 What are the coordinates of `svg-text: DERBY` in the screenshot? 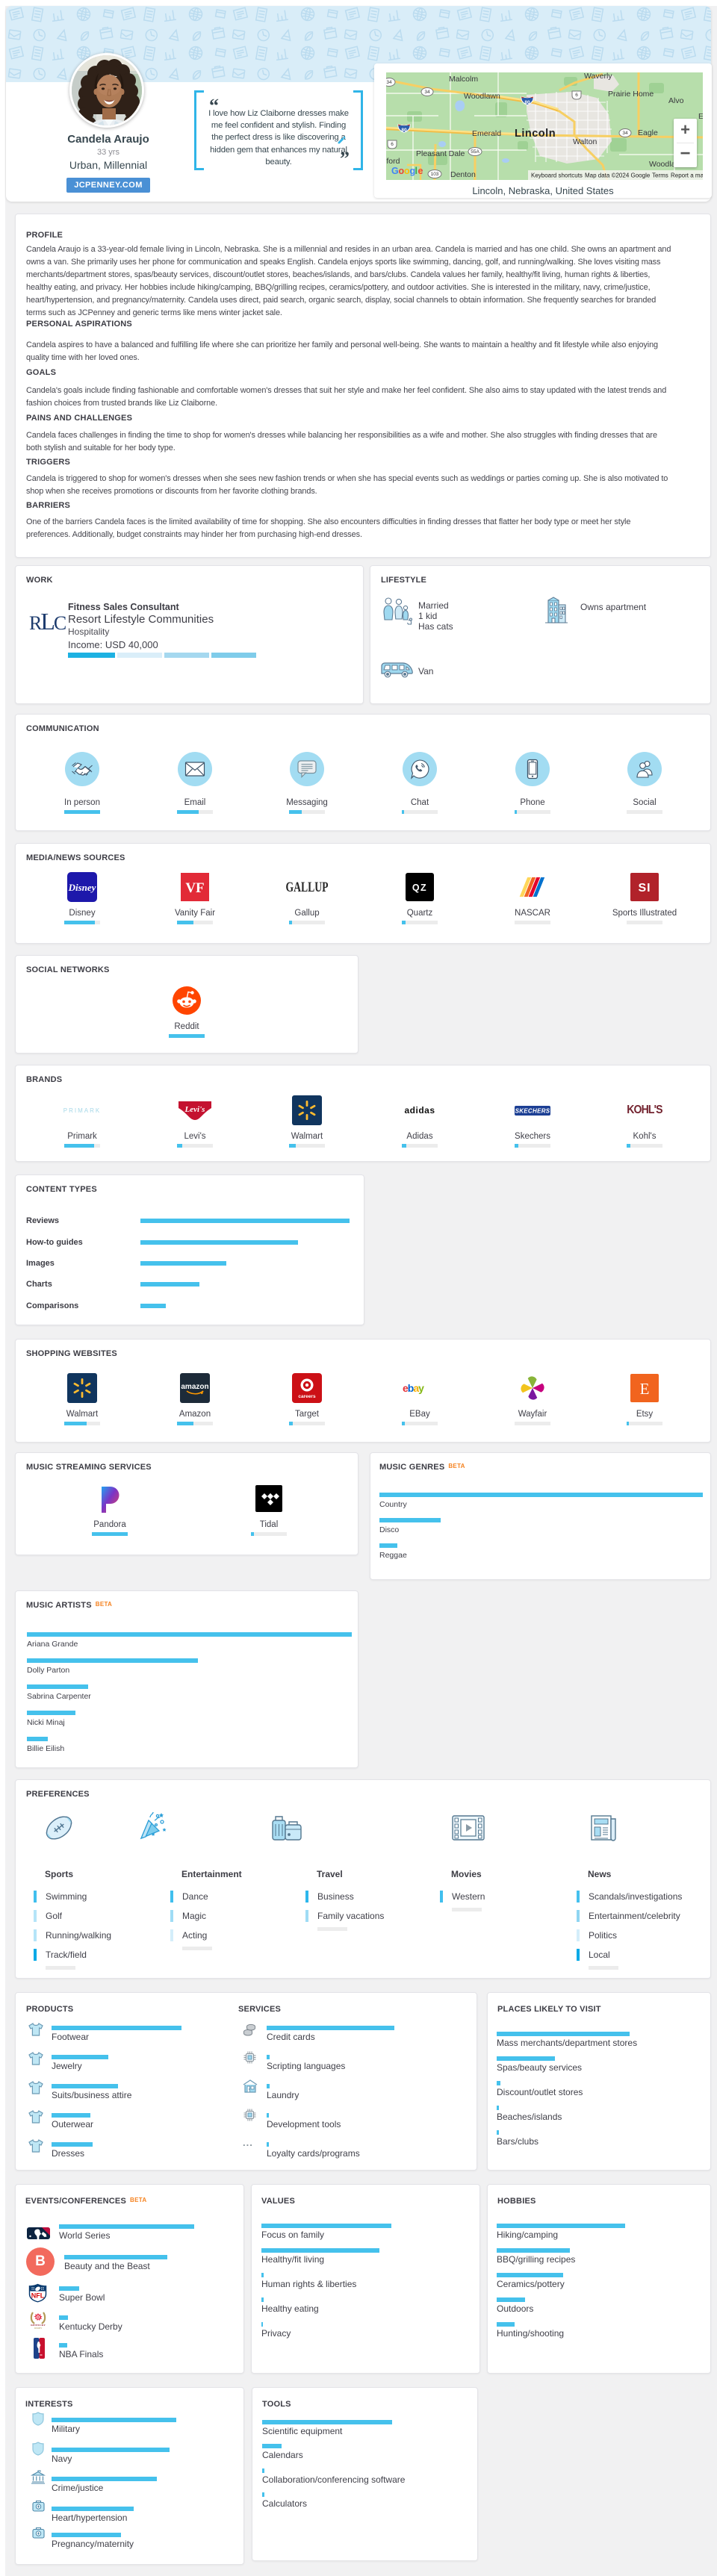 It's located at (38, 2328).